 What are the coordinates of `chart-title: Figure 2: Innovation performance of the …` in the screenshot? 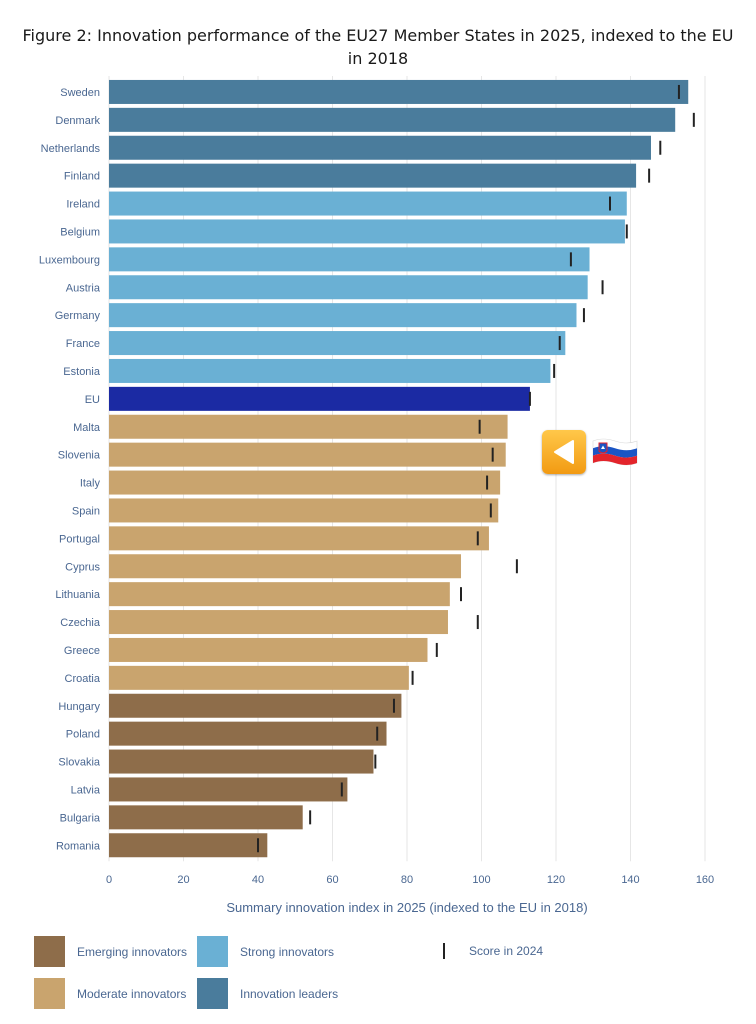 It's located at (378, 47).